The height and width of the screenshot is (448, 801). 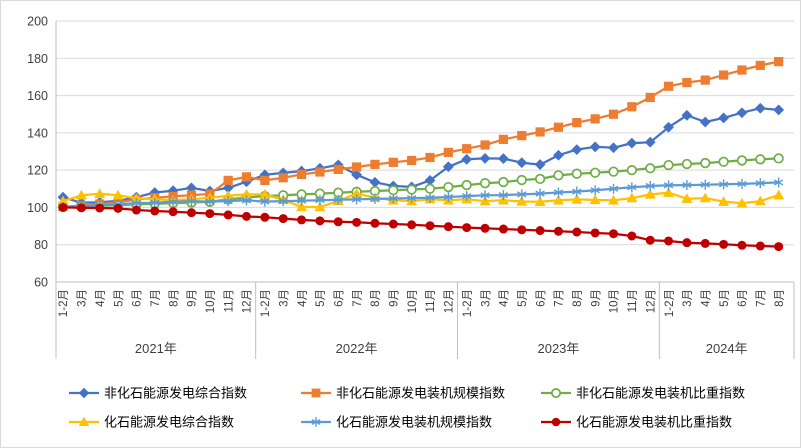 I want to click on y-axis-tick-label: 140, so click(x=37, y=133).